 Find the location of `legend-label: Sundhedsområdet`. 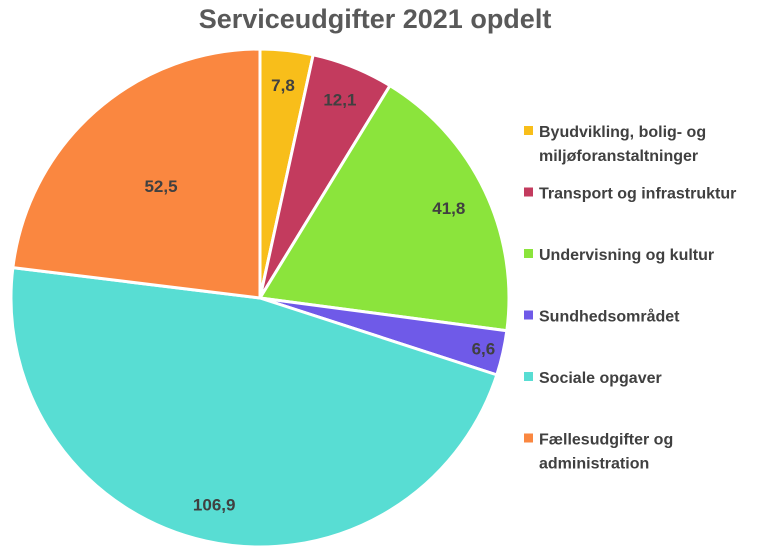

legend-label: Sundhedsområdet is located at coordinates (609, 317).